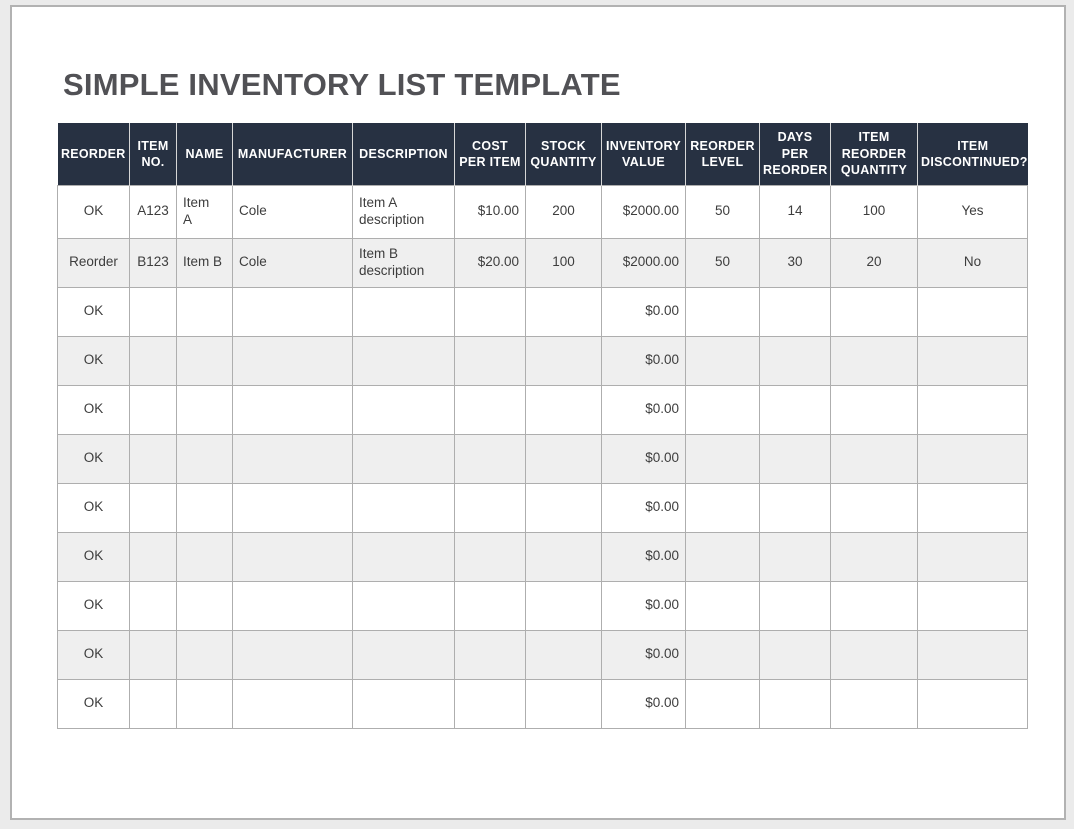  What do you see at coordinates (403, 211) in the screenshot?
I see `cell-description: Item A description` at bounding box center [403, 211].